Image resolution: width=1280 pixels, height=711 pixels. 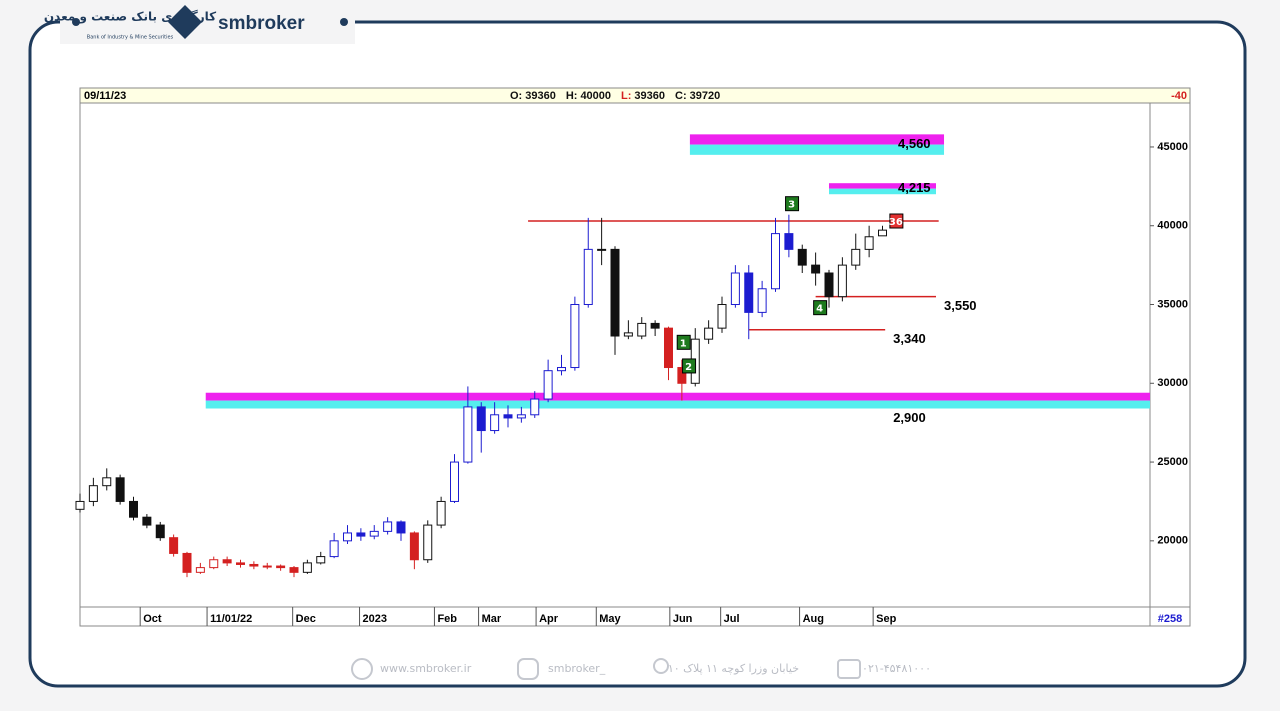 I want to click on dot, so click(x=344, y=22).